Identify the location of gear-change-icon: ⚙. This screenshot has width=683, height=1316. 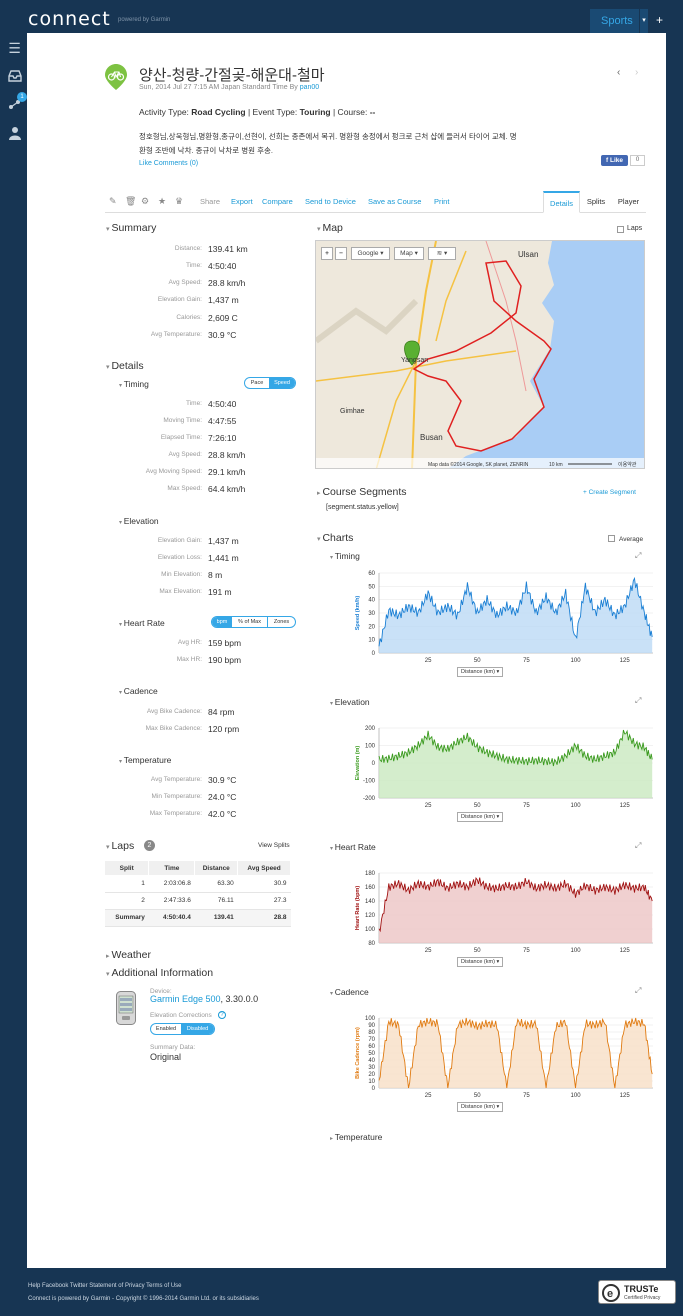
(145, 201).